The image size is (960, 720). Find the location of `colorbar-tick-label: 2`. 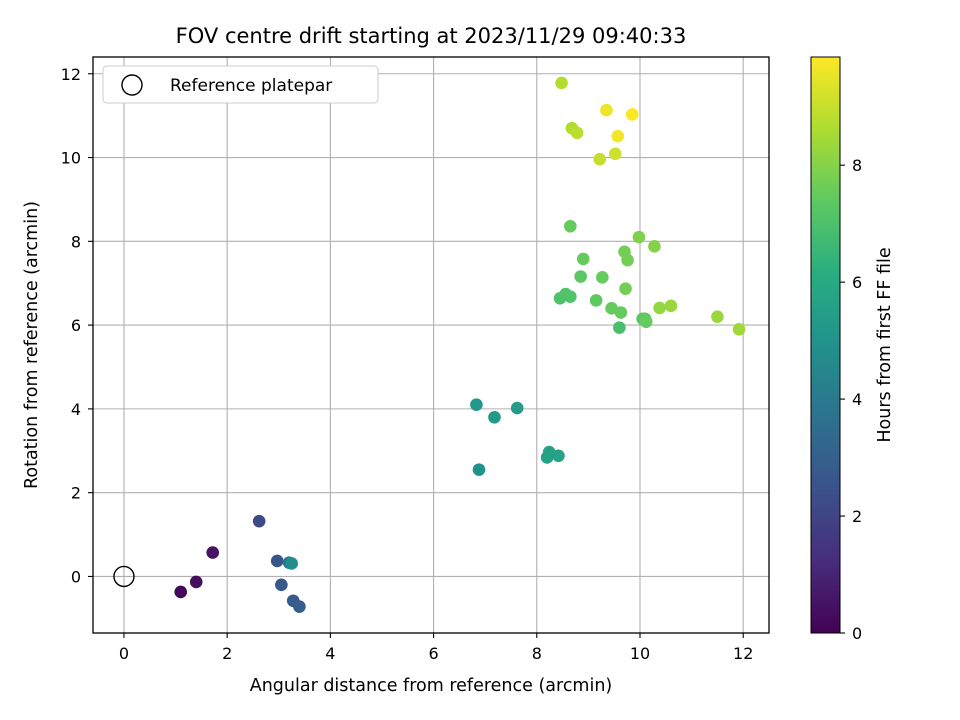

colorbar-tick-label: 2 is located at coordinates (857, 516).